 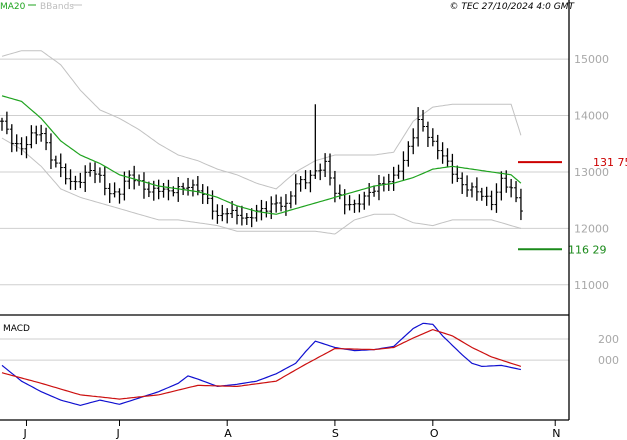 I want to click on copyright-text: © TEC 27/10/2024 4:0 GMT, so click(x=512, y=7).